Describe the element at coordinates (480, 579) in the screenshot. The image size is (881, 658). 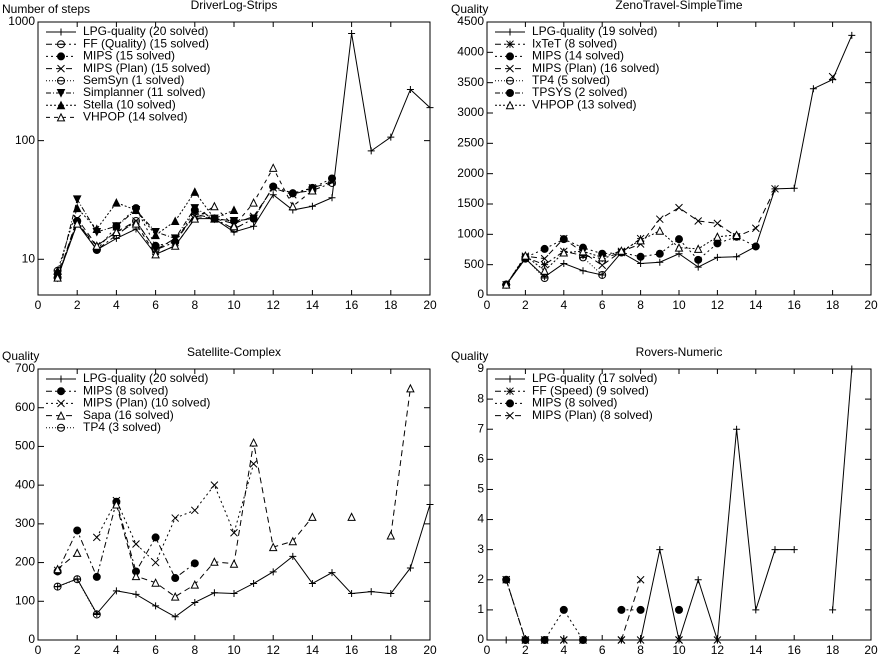
I see `y-tick-label: 2` at that location.